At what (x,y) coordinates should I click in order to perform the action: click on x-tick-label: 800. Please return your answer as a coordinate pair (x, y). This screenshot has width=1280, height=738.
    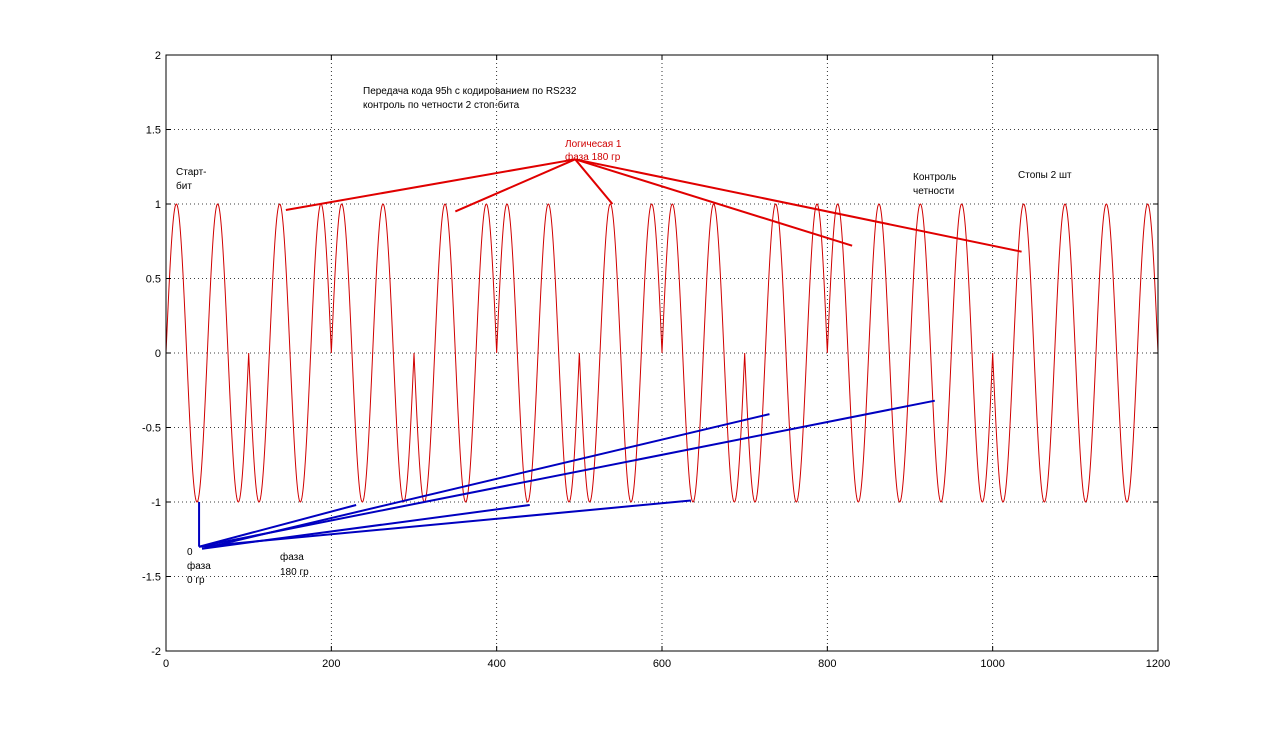
    Looking at the image, I should click on (827, 664).